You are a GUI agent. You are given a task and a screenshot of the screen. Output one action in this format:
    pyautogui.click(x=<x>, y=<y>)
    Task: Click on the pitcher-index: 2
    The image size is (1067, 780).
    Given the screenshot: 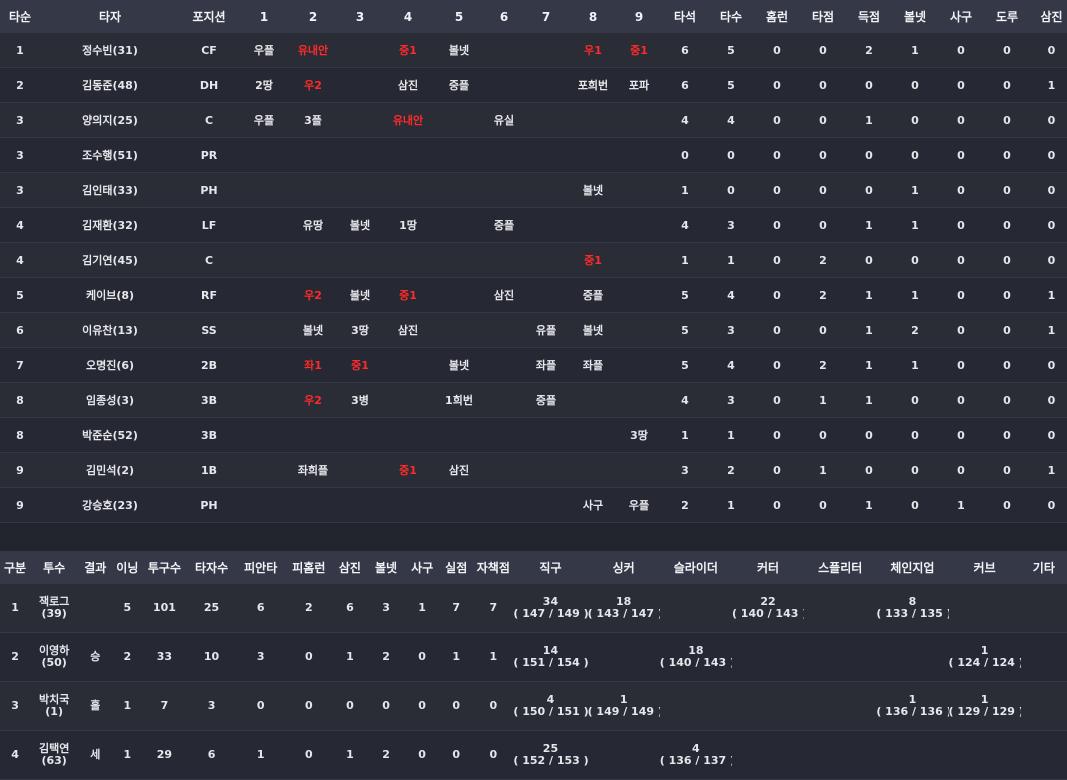 What is the action you would take?
    pyautogui.click(x=15, y=657)
    